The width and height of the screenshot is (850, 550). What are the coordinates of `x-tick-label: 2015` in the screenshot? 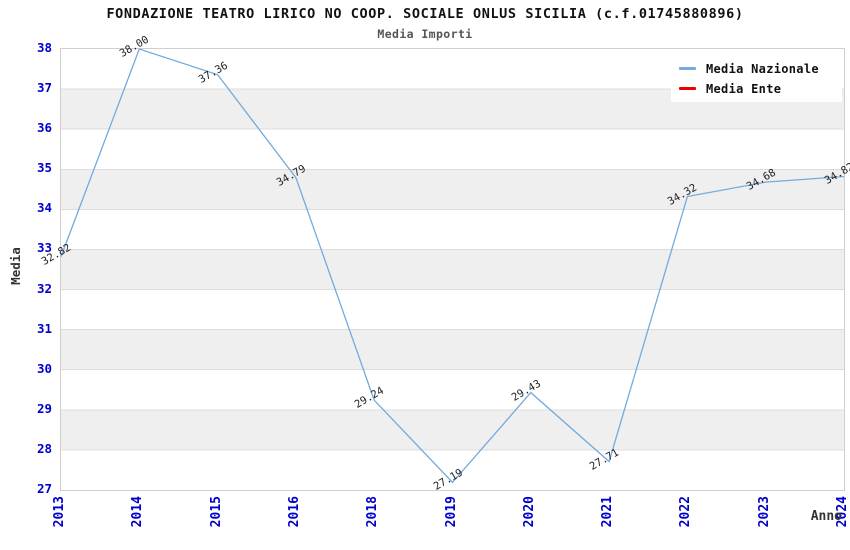 It's located at (216, 512).